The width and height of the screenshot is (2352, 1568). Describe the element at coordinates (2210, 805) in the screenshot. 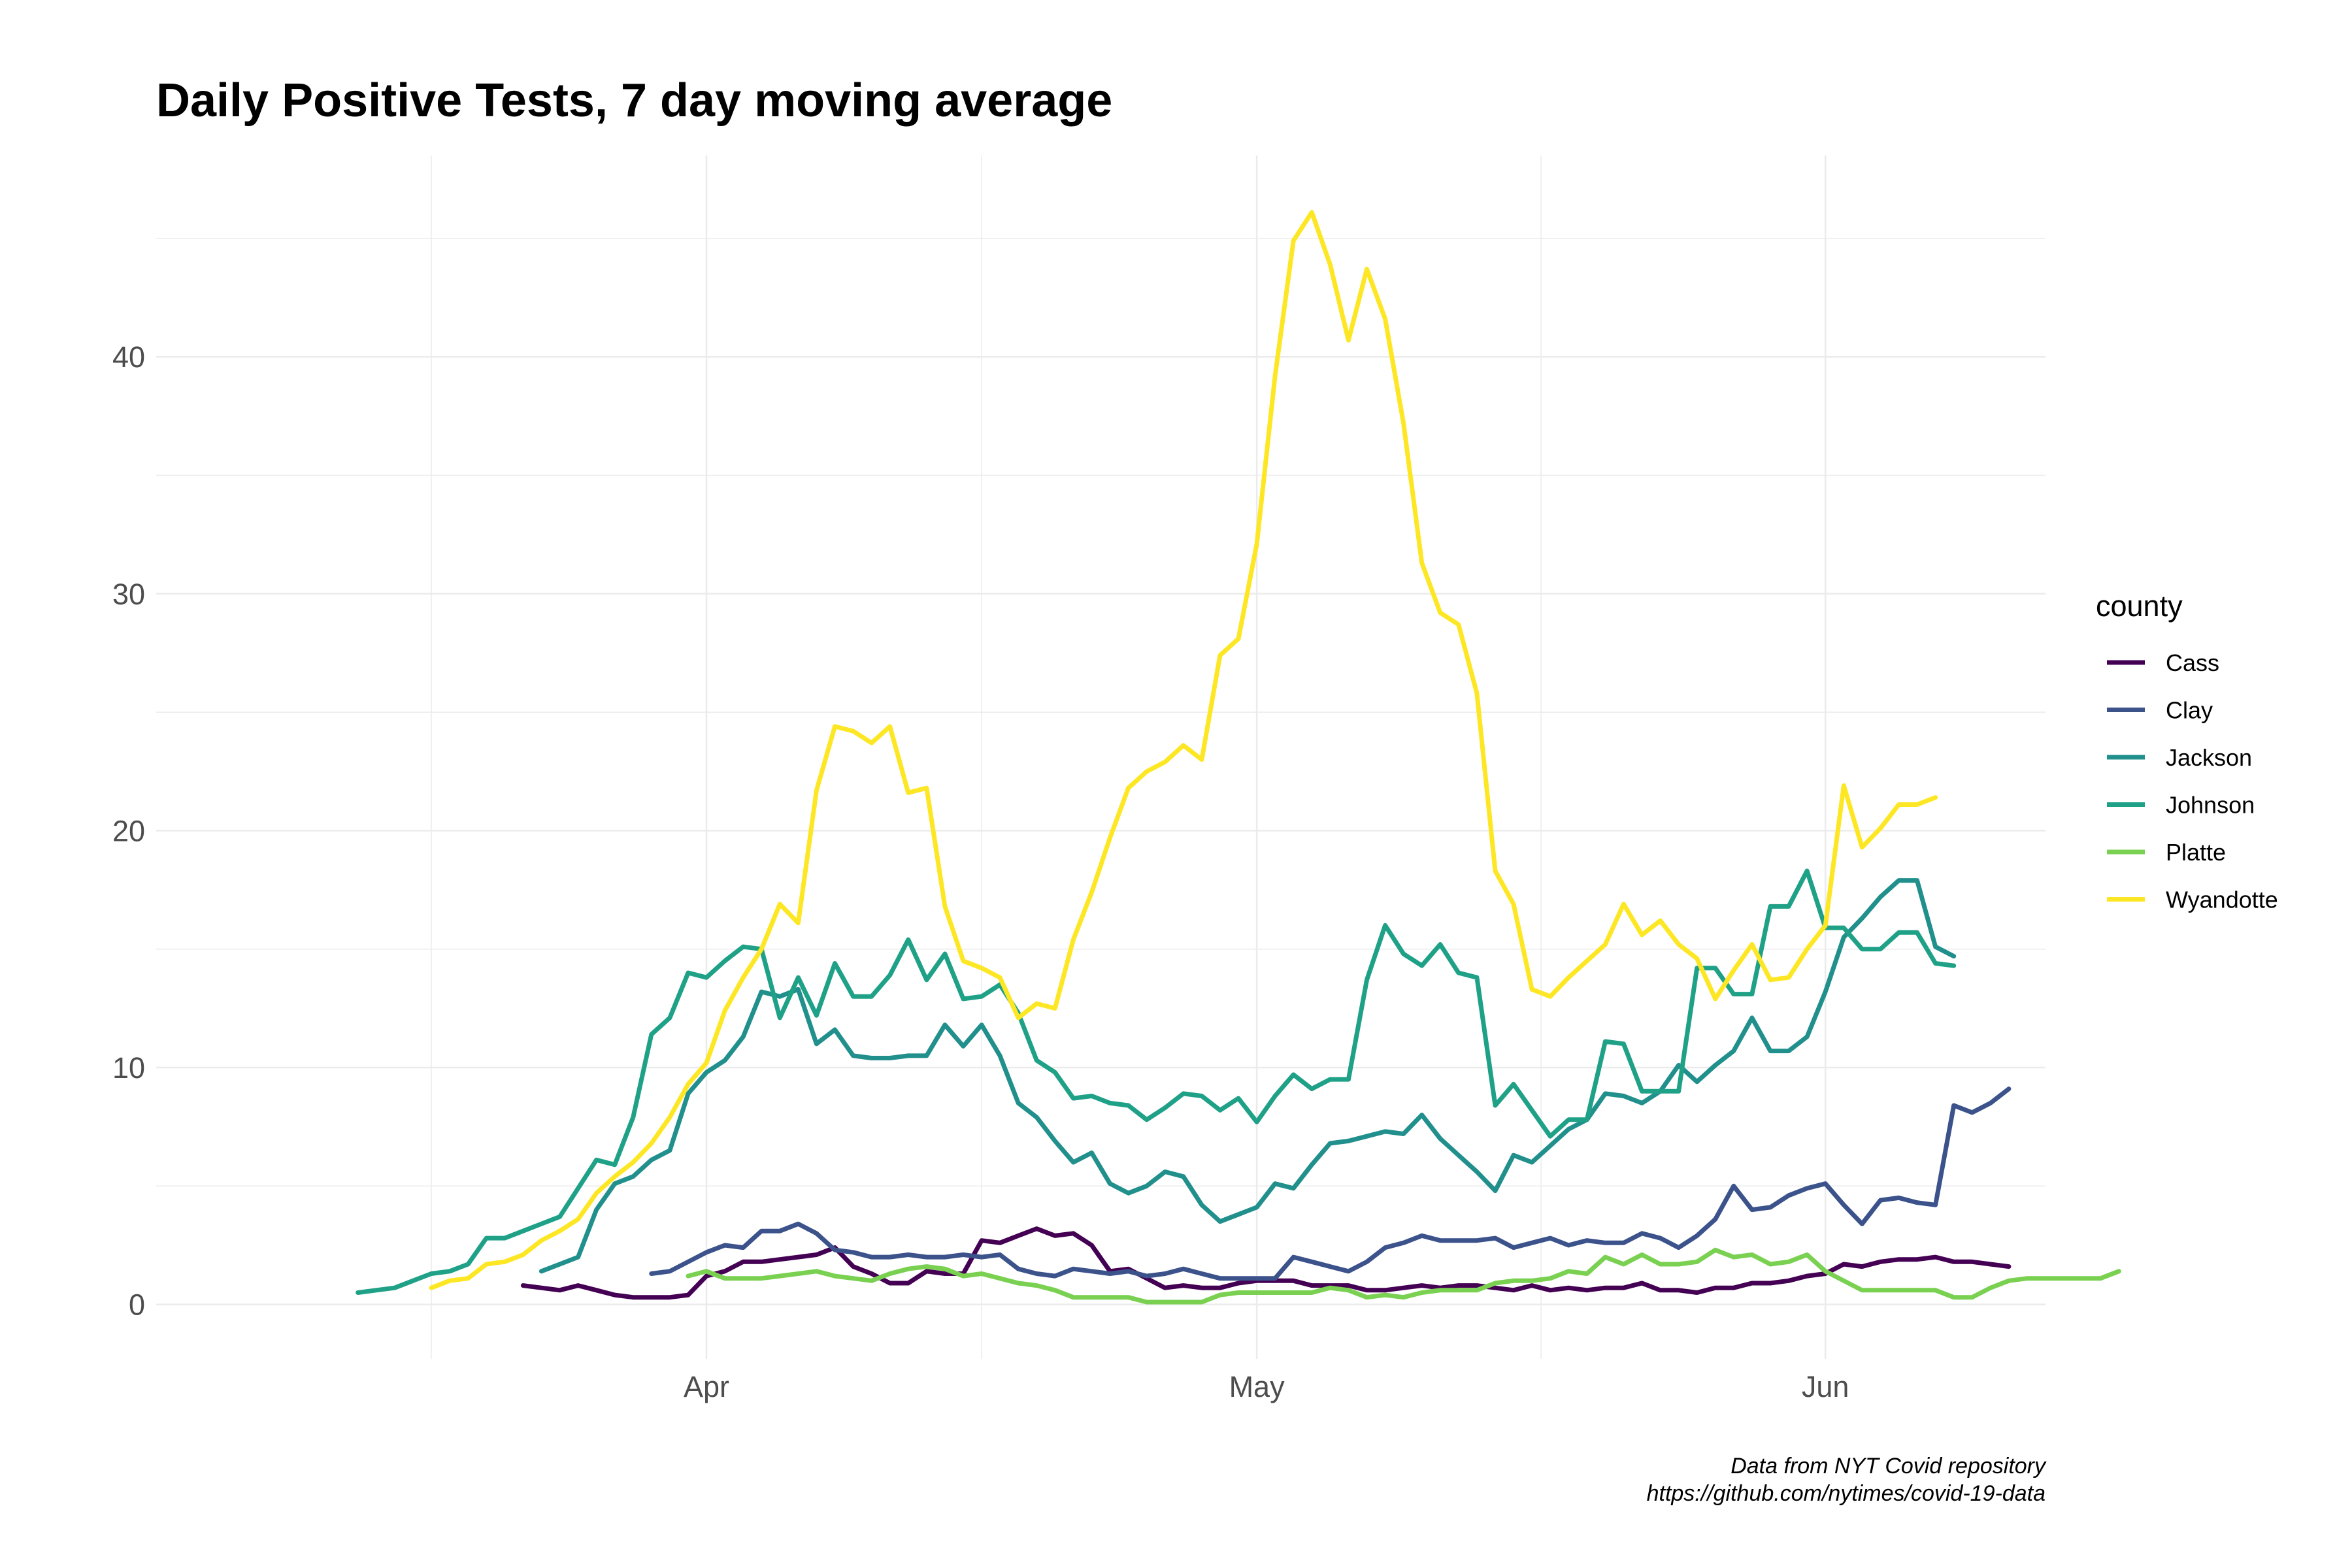

I see `legend-label-johnson: Johnson` at that location.